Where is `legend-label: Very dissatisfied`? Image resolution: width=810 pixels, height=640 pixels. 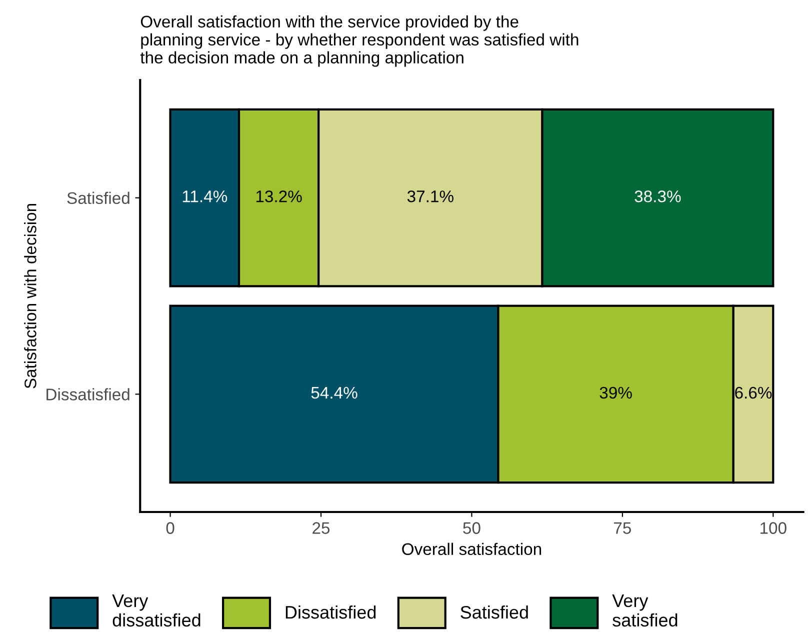 legend-label: Very dissatisfied is located at coordinates (156, 610).